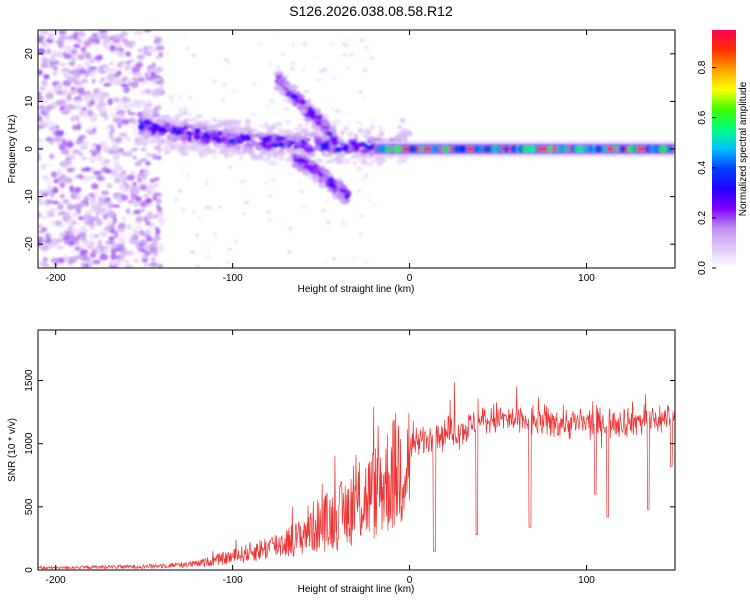 Image resolution: width=750 pixels, height=600 pixels. What do you see at coordinates (743, 148) in the screenshot?
I see `colorbar-label: Normalized spectral amplitude` at bounding box center [743, 148].